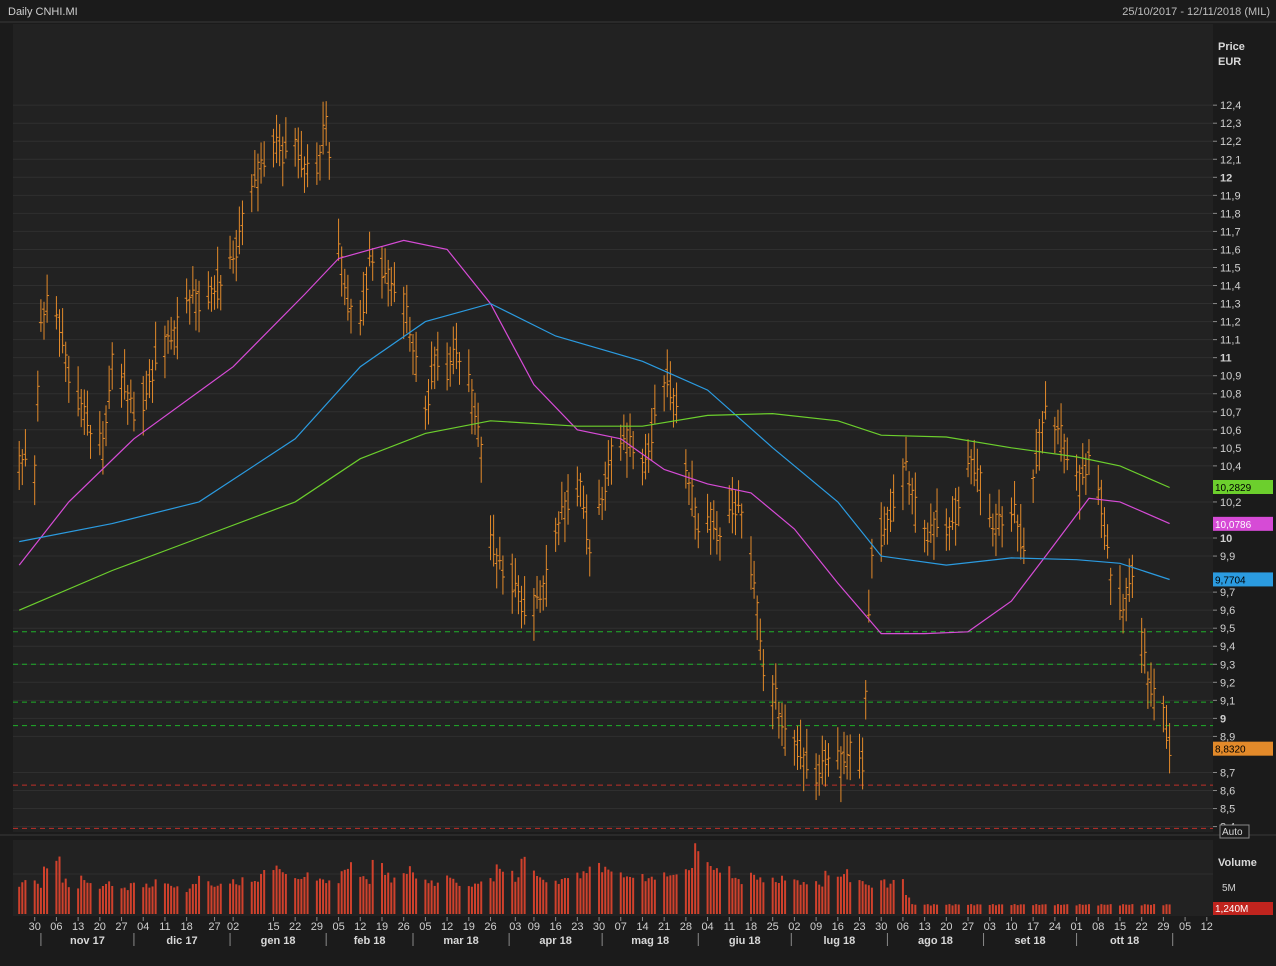 The width and height of the screenshot is (1276, 966). I want to click on y-tick-label: 9,2, so click(1227, 683).